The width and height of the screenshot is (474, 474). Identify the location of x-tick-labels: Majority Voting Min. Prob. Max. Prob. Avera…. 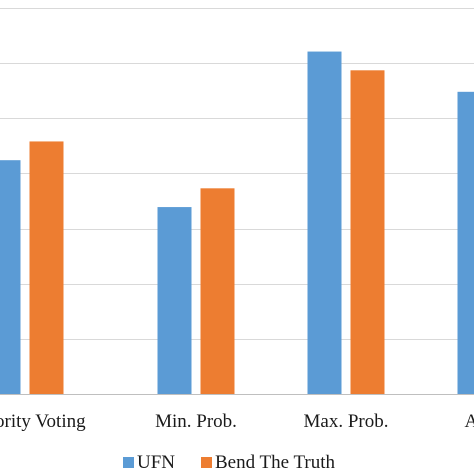
(237, 421).